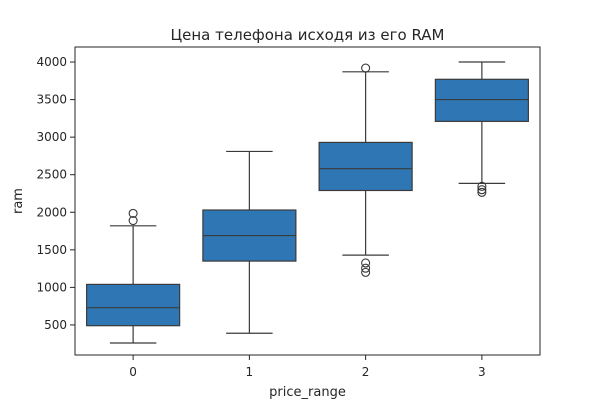 The height and width of the screenshot is (400, 600). I want to click on x-tick-label: 1, so click(250, 372).